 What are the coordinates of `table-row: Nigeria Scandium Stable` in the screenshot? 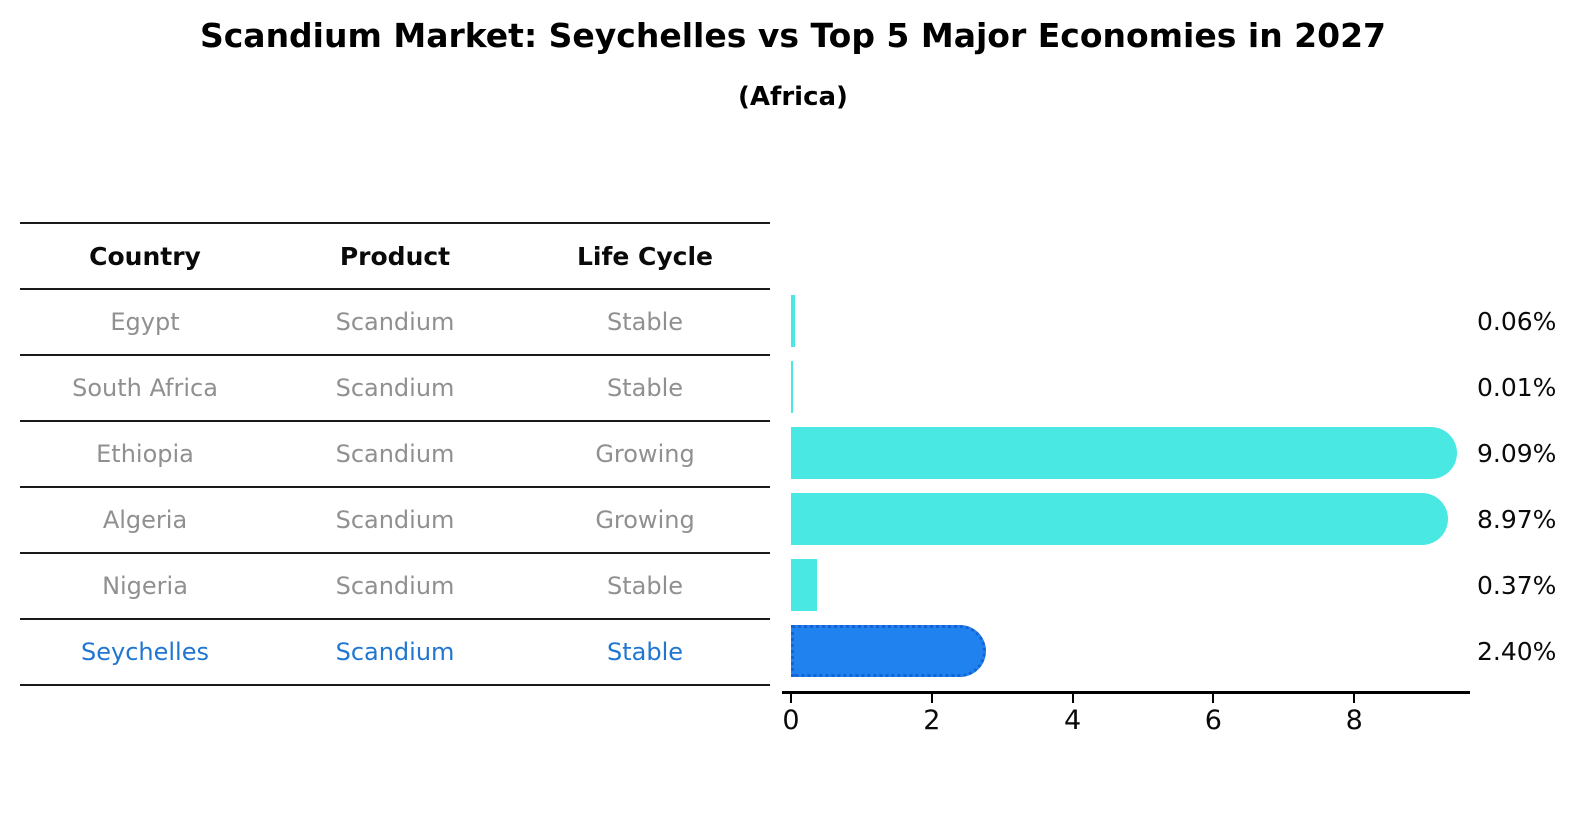 It's located at (395, 587).